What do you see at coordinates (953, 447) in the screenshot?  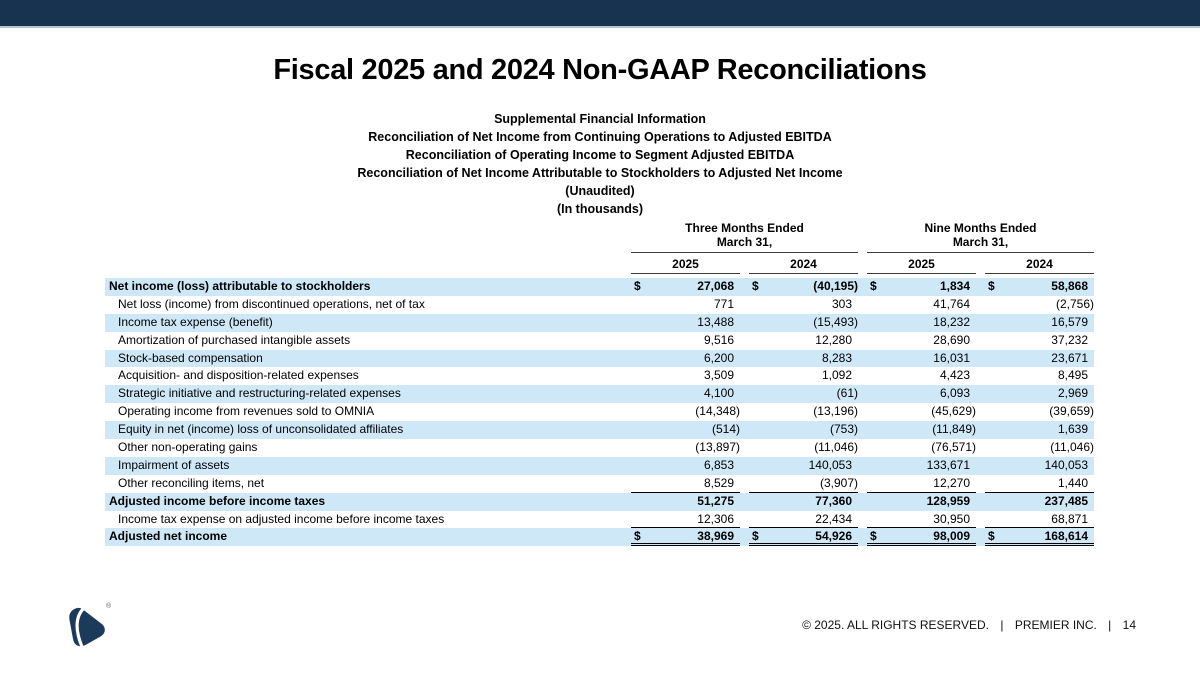 I see `cell-value: (76,571)` at bounding box center [953, 447].